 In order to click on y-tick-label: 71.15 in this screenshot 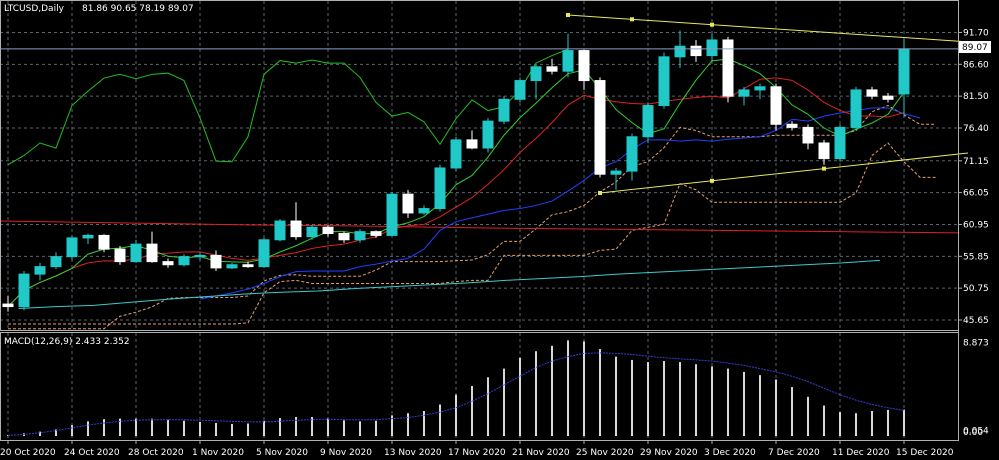, I will do `click(976, 162)`.